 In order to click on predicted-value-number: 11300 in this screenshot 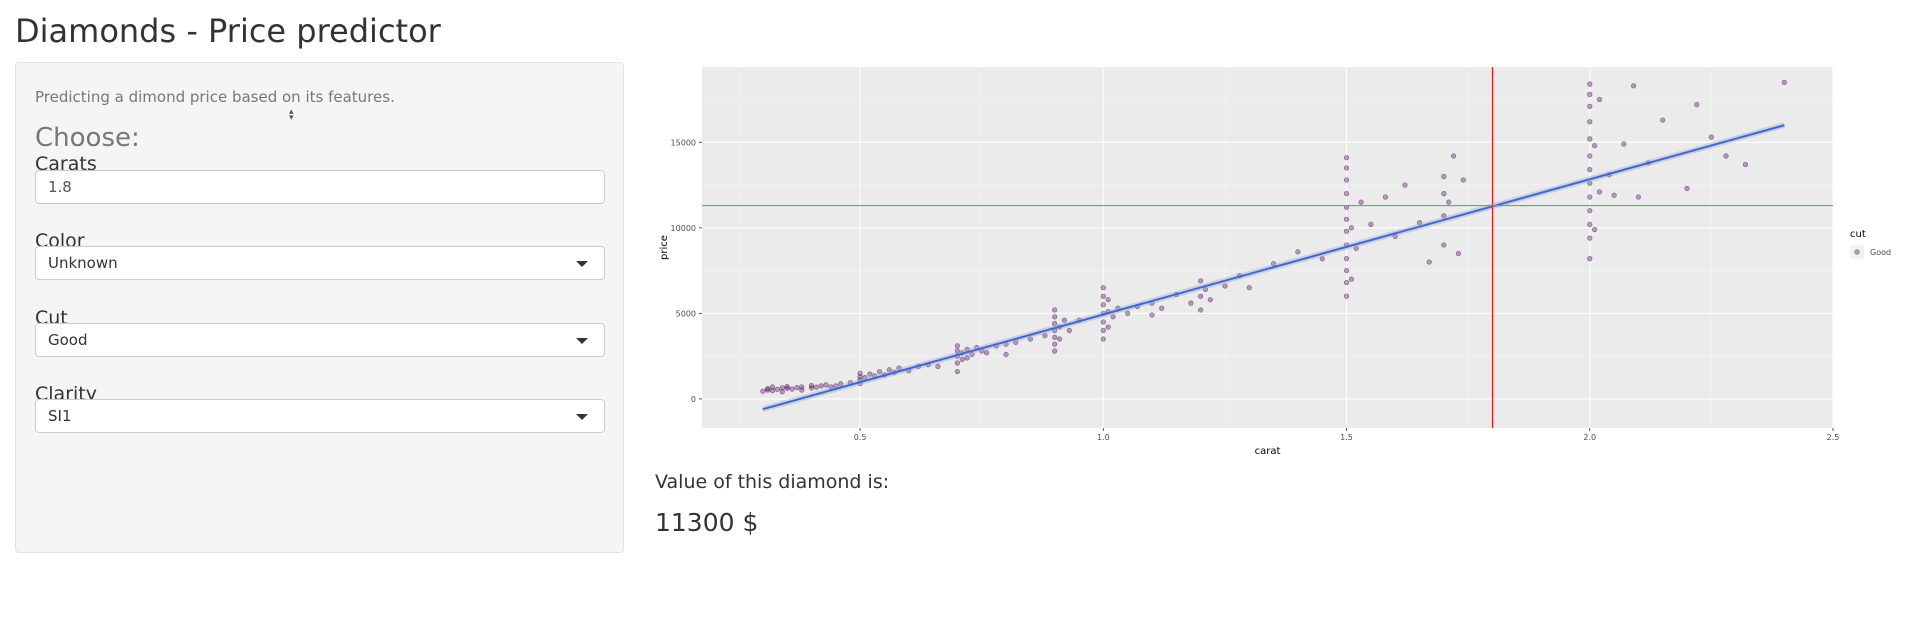, I will do `click(695, 522)`.